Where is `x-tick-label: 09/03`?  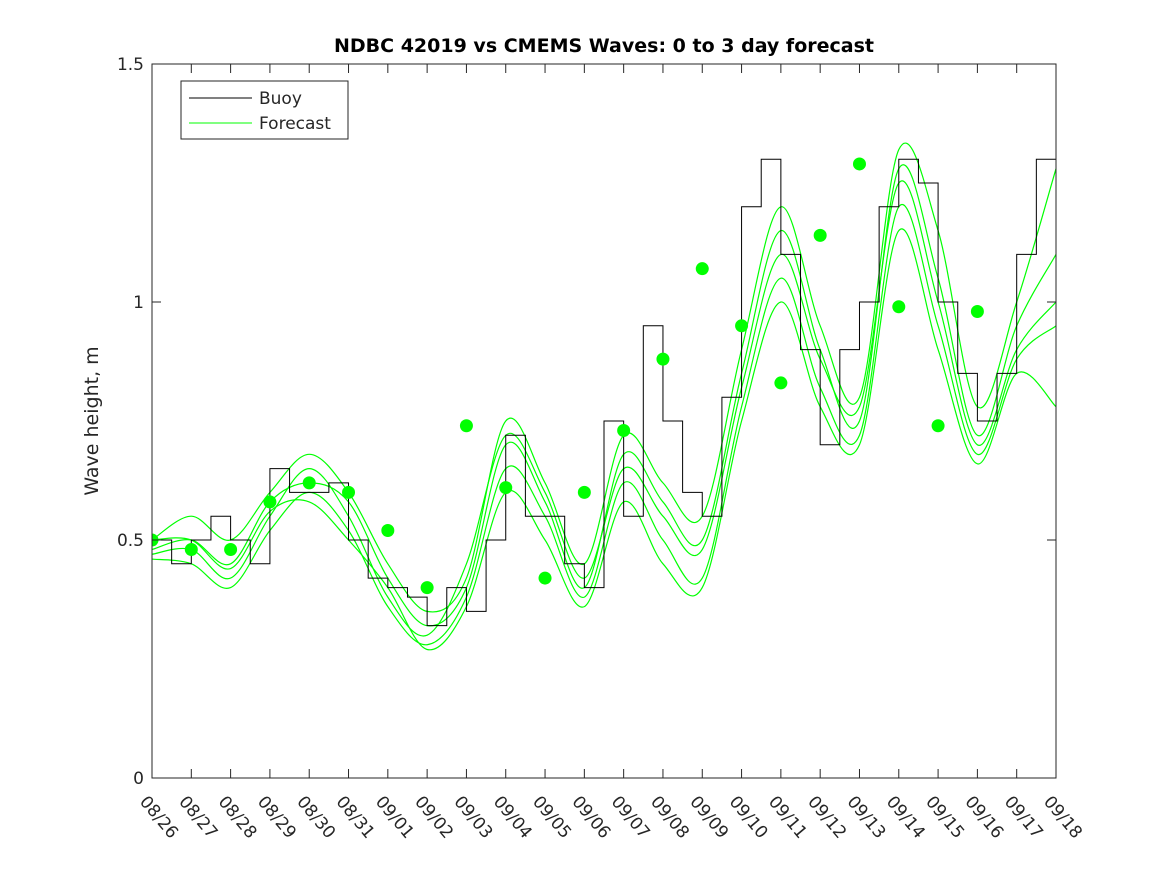 x-tick-label: 09/03 is located at coordinates (473, 817).